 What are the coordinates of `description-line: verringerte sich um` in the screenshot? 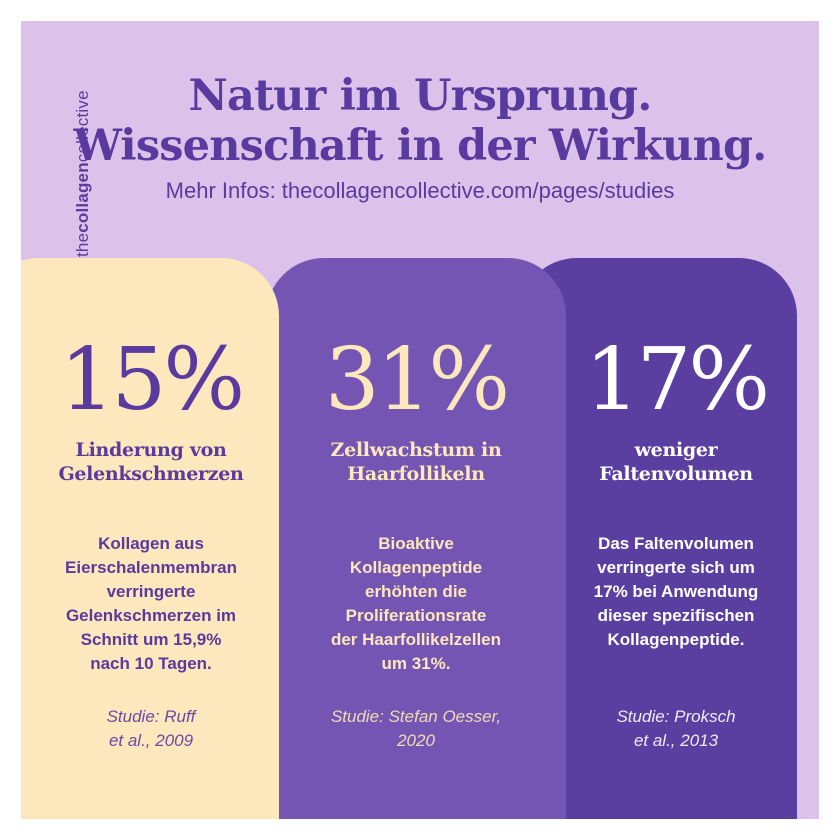 It's located at (676, 567).